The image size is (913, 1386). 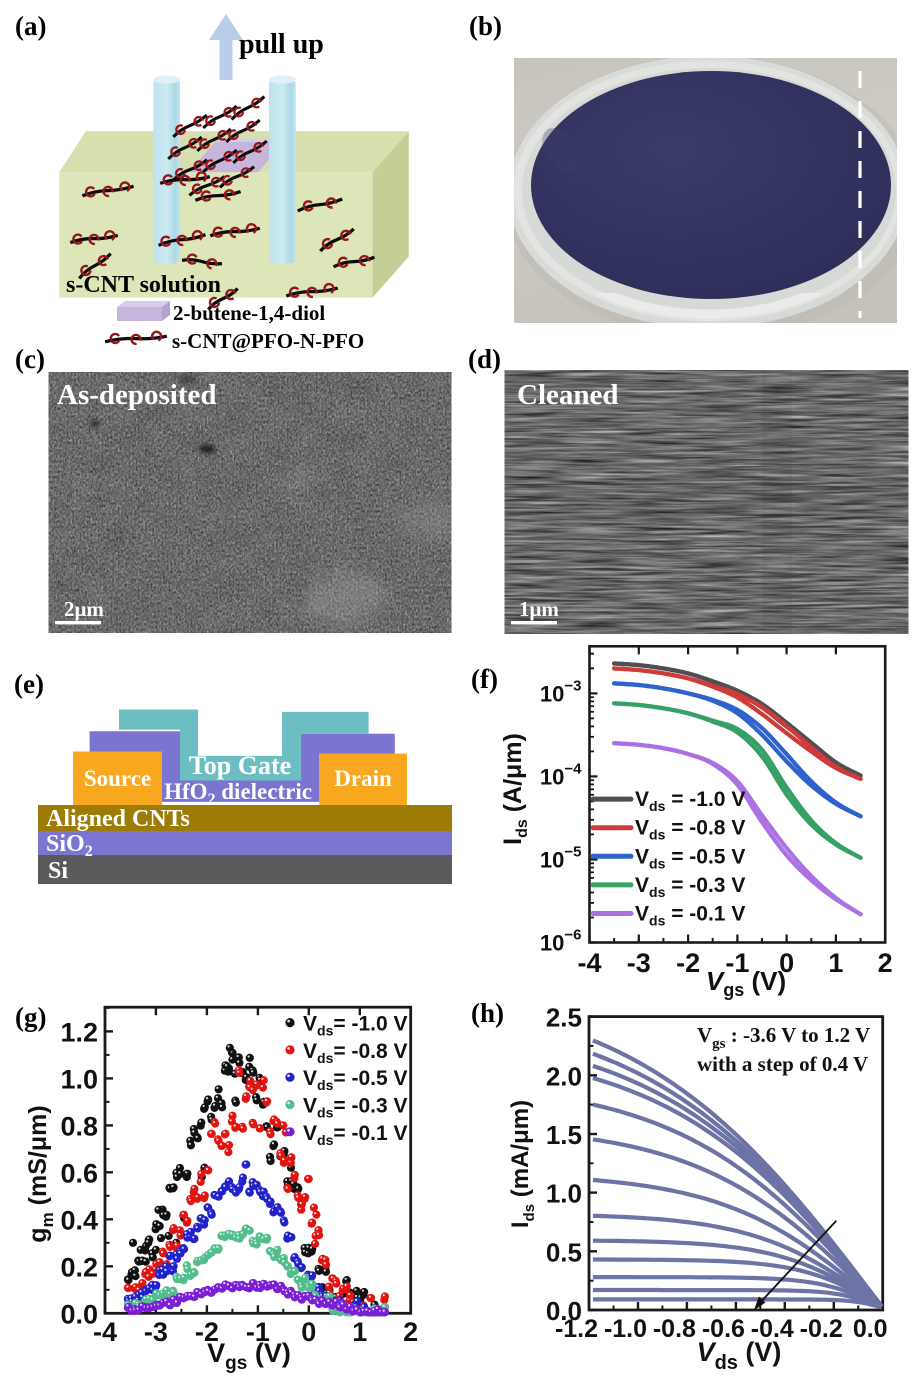 What do you see at coordinates (79, 1126) in the screenshot?
I see `svg-text: 0.8` at bounding box center [79, 1126].